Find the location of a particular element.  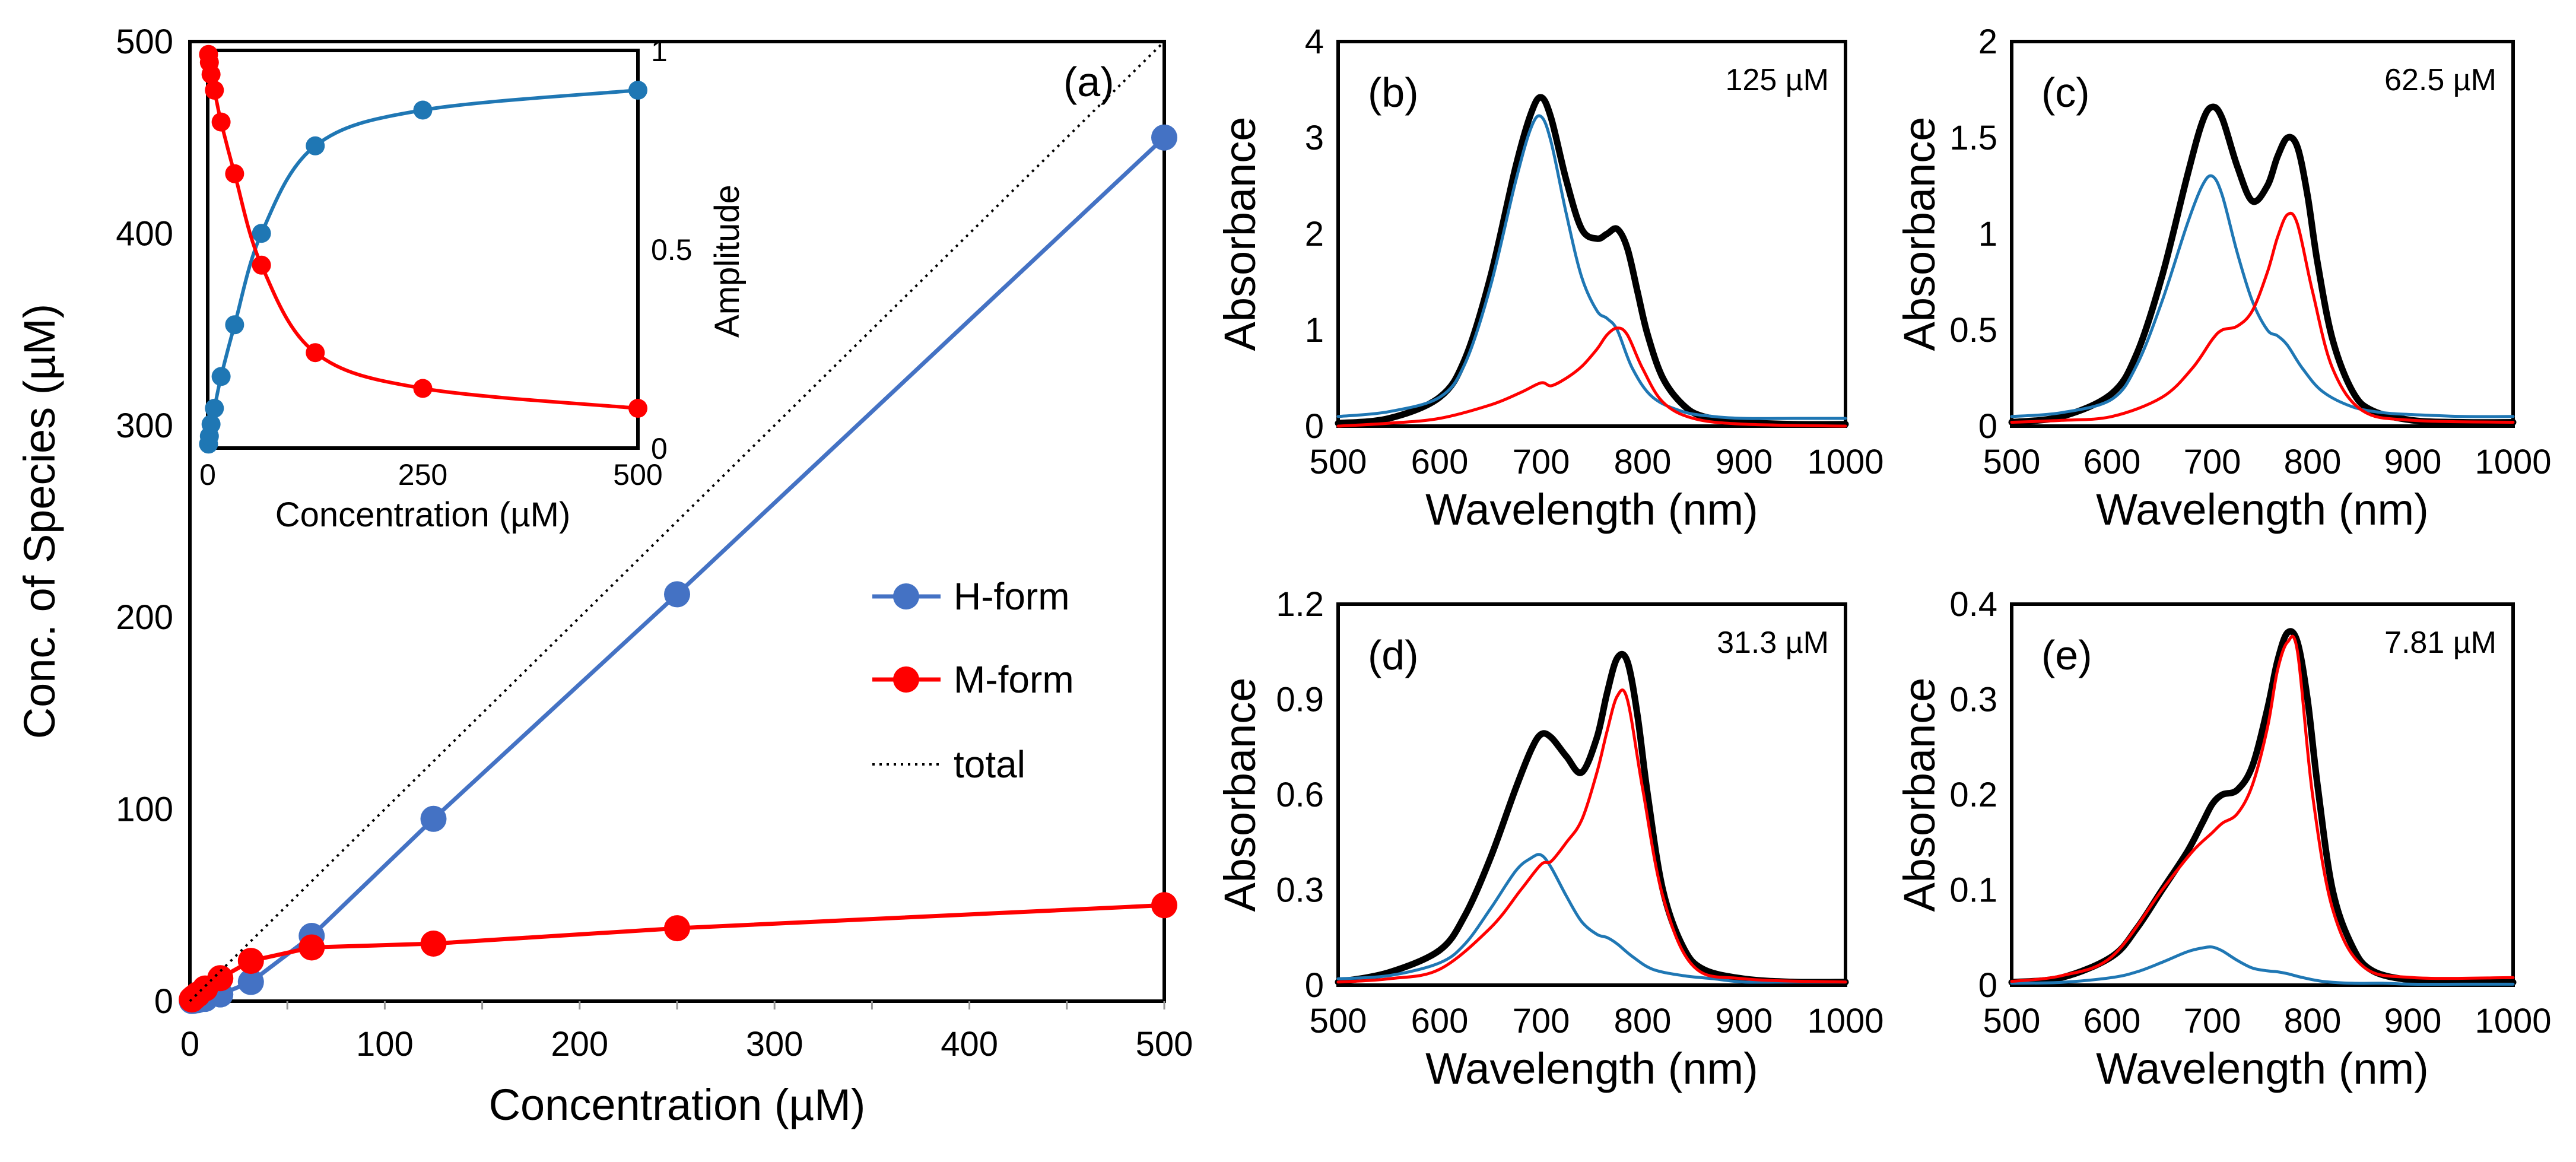

panel-c-xtick-label: 700 is located at coordinates (2212, 462).